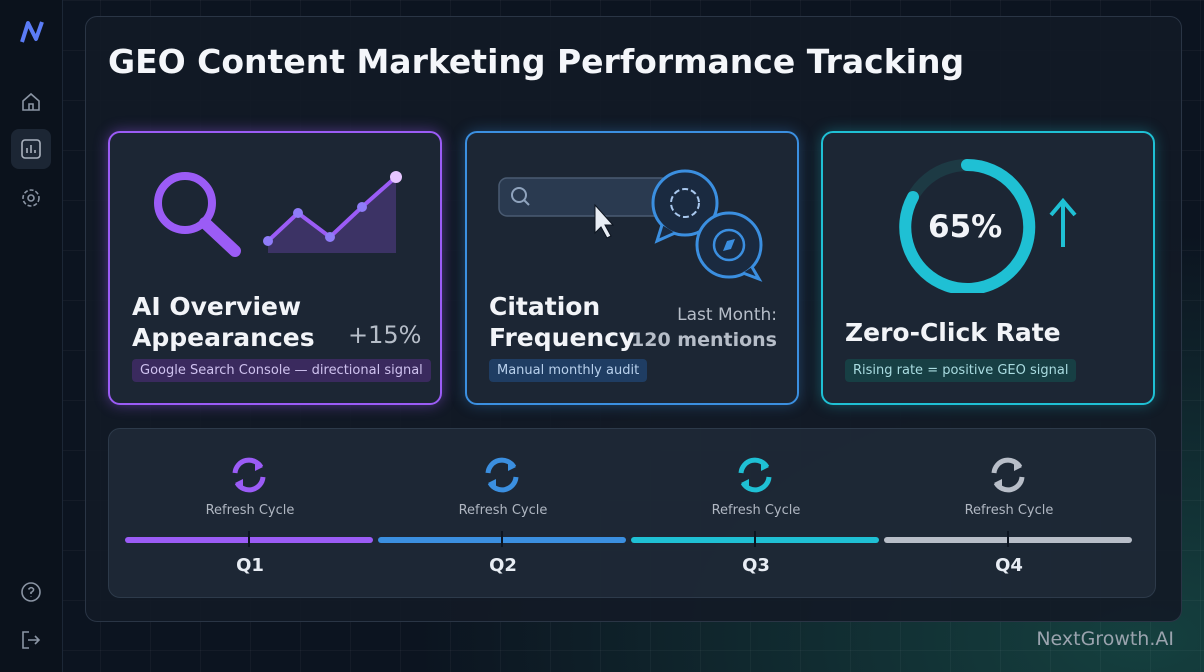 The image size is (1204, 672). I want to click on timeline-stage: Refresh Cycle Q1, so click(250, 513).